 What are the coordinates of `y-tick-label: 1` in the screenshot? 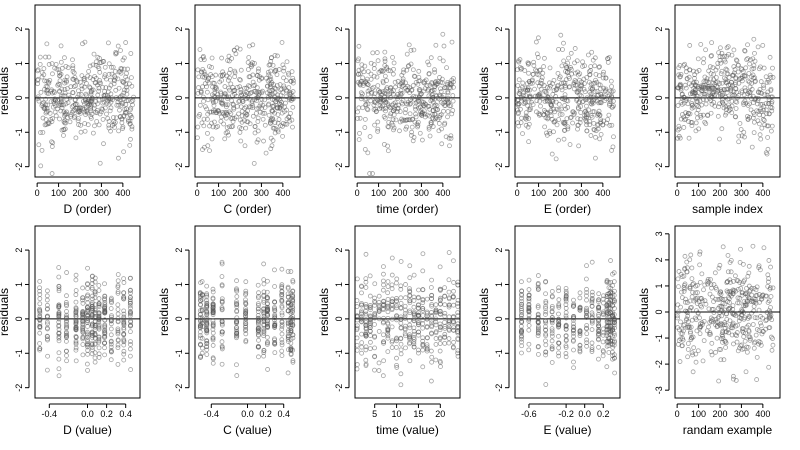 It's located at (499, 284).